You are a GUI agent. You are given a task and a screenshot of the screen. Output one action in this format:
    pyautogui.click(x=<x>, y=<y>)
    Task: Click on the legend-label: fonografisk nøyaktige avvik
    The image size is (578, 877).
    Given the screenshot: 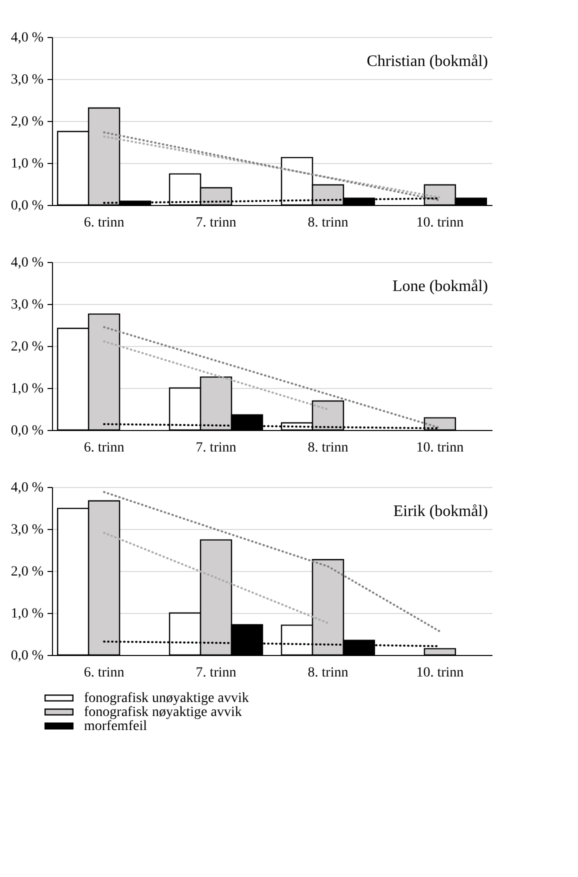 What is the action you would take?
    pyautogui.click(x=163, y=712)
    